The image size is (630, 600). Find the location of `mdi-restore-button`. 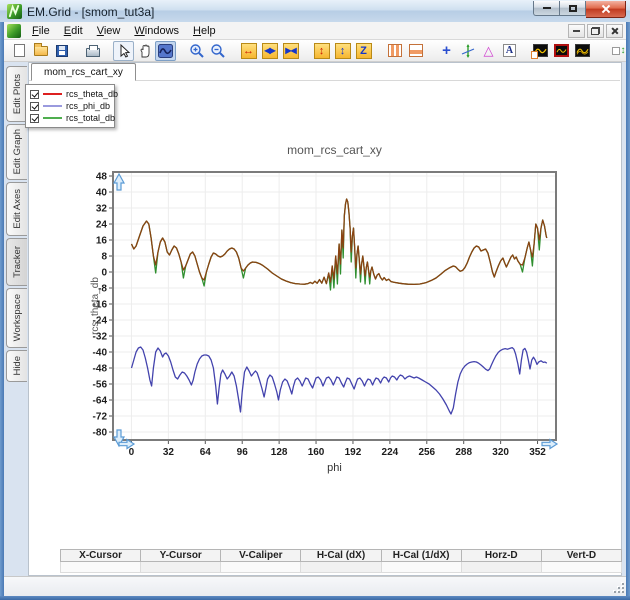

mdi-restore-button is located at coordinates (595, 30).